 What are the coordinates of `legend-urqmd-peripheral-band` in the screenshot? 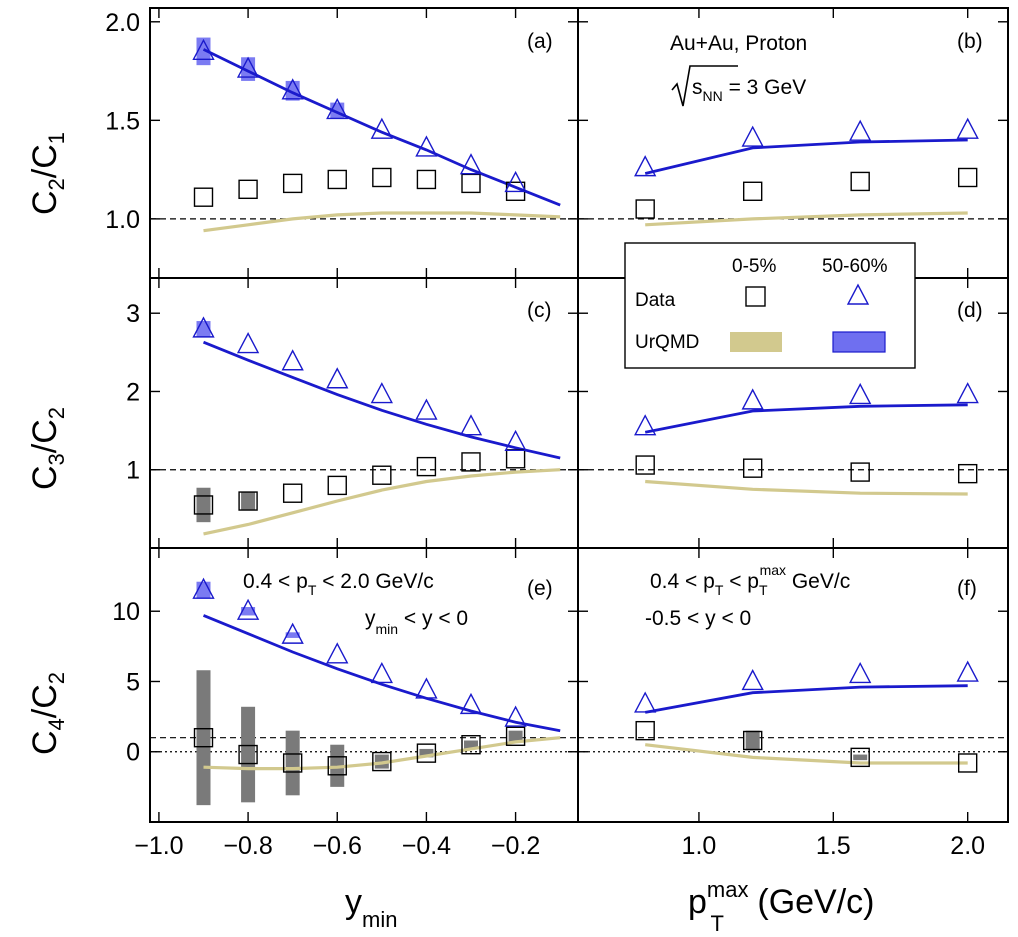 It's located at (859, 342).